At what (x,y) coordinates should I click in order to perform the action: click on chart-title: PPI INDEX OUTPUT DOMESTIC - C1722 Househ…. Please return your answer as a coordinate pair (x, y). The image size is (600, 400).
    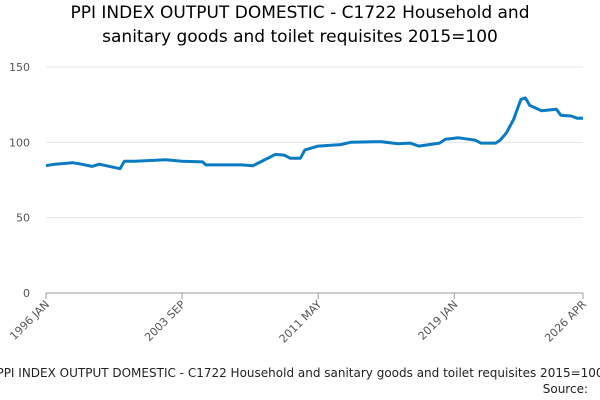
    Looking at the image, I should click on (300, 13).